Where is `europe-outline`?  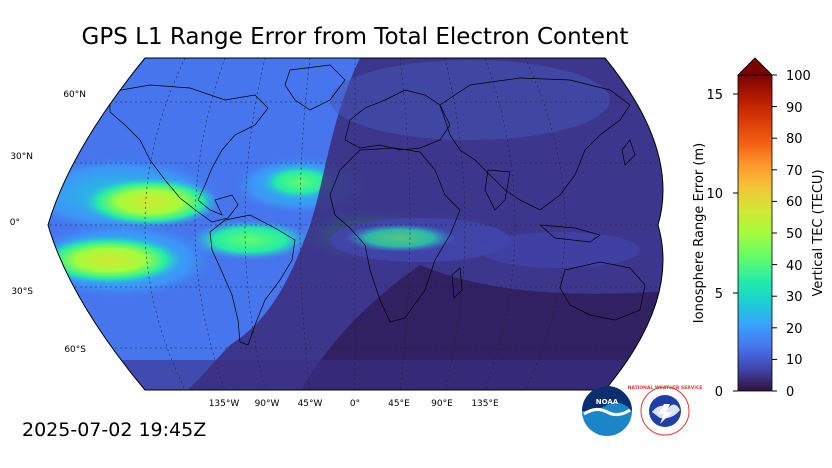
europe-outline is located at coordinates (397, 120).